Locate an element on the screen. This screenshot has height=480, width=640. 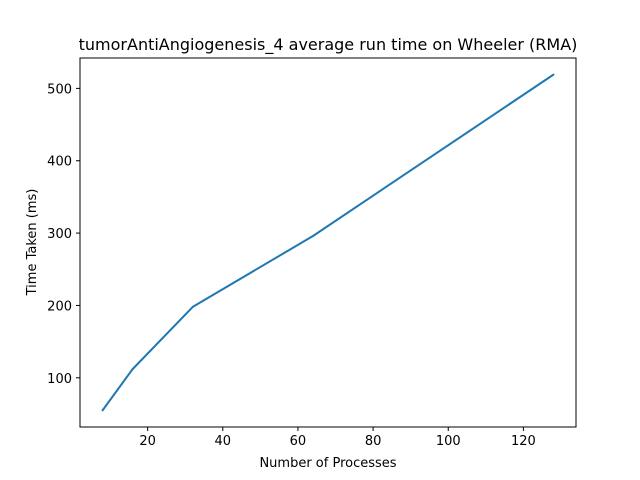
y-tick-label: 300 is located at coordinates (59, 234).